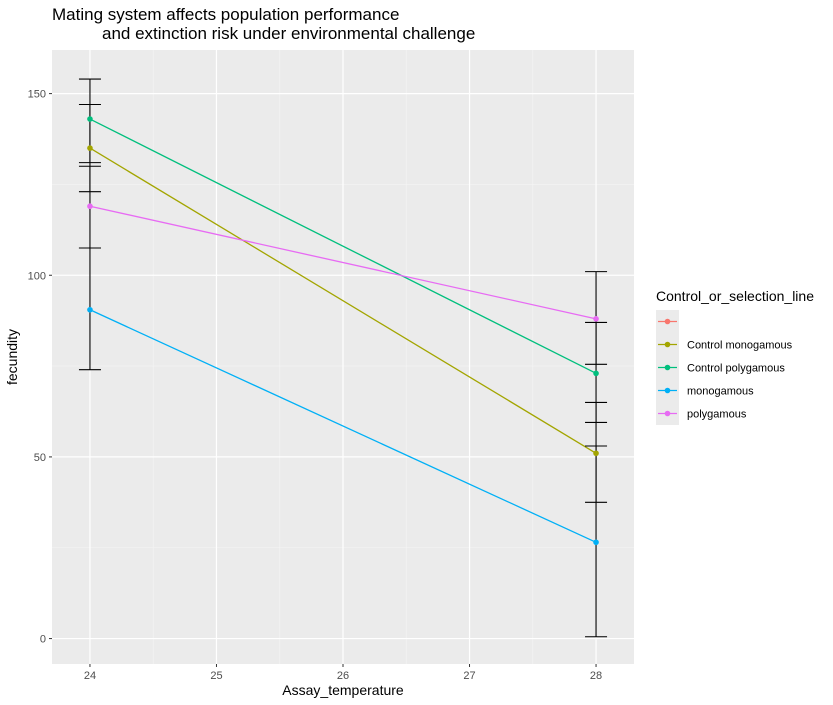  Describe the element at coordinates (469, 676) in the screenshot. I see `x-tick-label: 27` at that location.